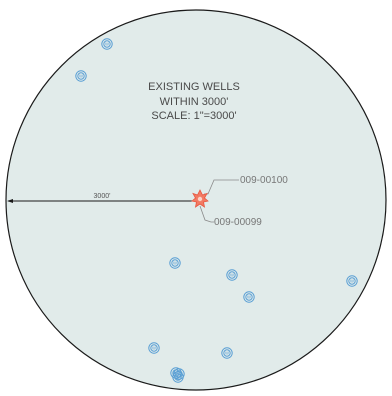 The height and width of the screenshot is (396, 392). What do you see at coordinates (194, 87) in the screenshot?
I see `map-title-line-1: EXISTING WELLS` at bounding box center [194, 87].